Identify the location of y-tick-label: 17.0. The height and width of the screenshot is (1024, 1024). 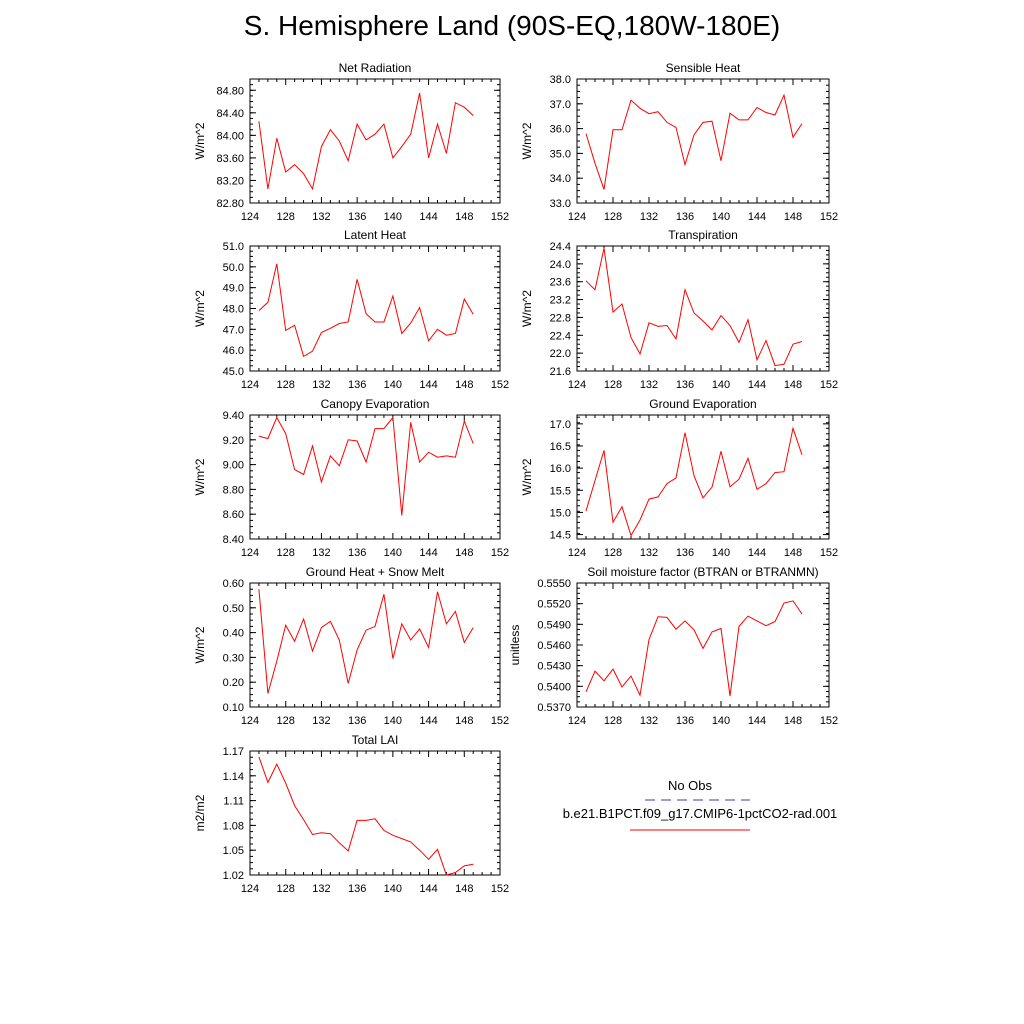
(560, 425).